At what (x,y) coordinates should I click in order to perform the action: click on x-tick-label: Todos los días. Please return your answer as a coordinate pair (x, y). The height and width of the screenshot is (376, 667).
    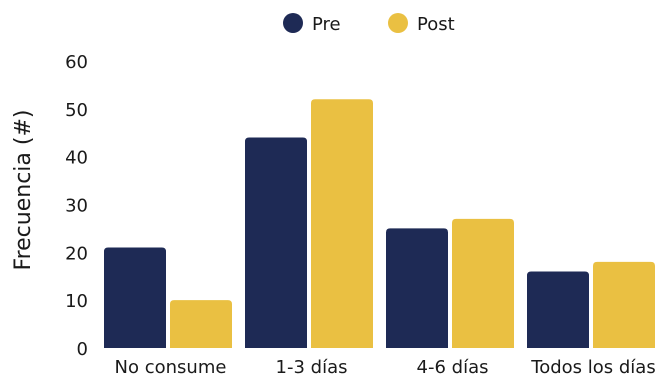
    Looking at the image, I should click on (592, 366).